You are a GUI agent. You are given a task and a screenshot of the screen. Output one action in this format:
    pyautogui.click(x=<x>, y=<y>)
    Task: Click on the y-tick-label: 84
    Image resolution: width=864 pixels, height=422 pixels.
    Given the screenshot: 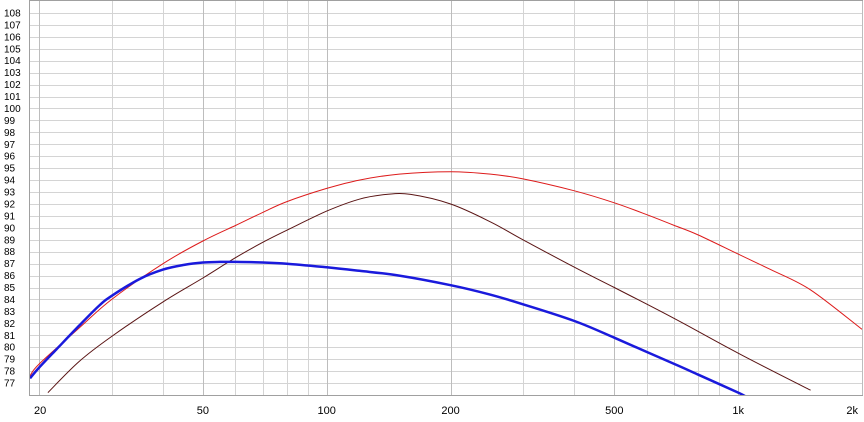 What is the action you would take?
    pyautogui.click(x=10, y=300)
    